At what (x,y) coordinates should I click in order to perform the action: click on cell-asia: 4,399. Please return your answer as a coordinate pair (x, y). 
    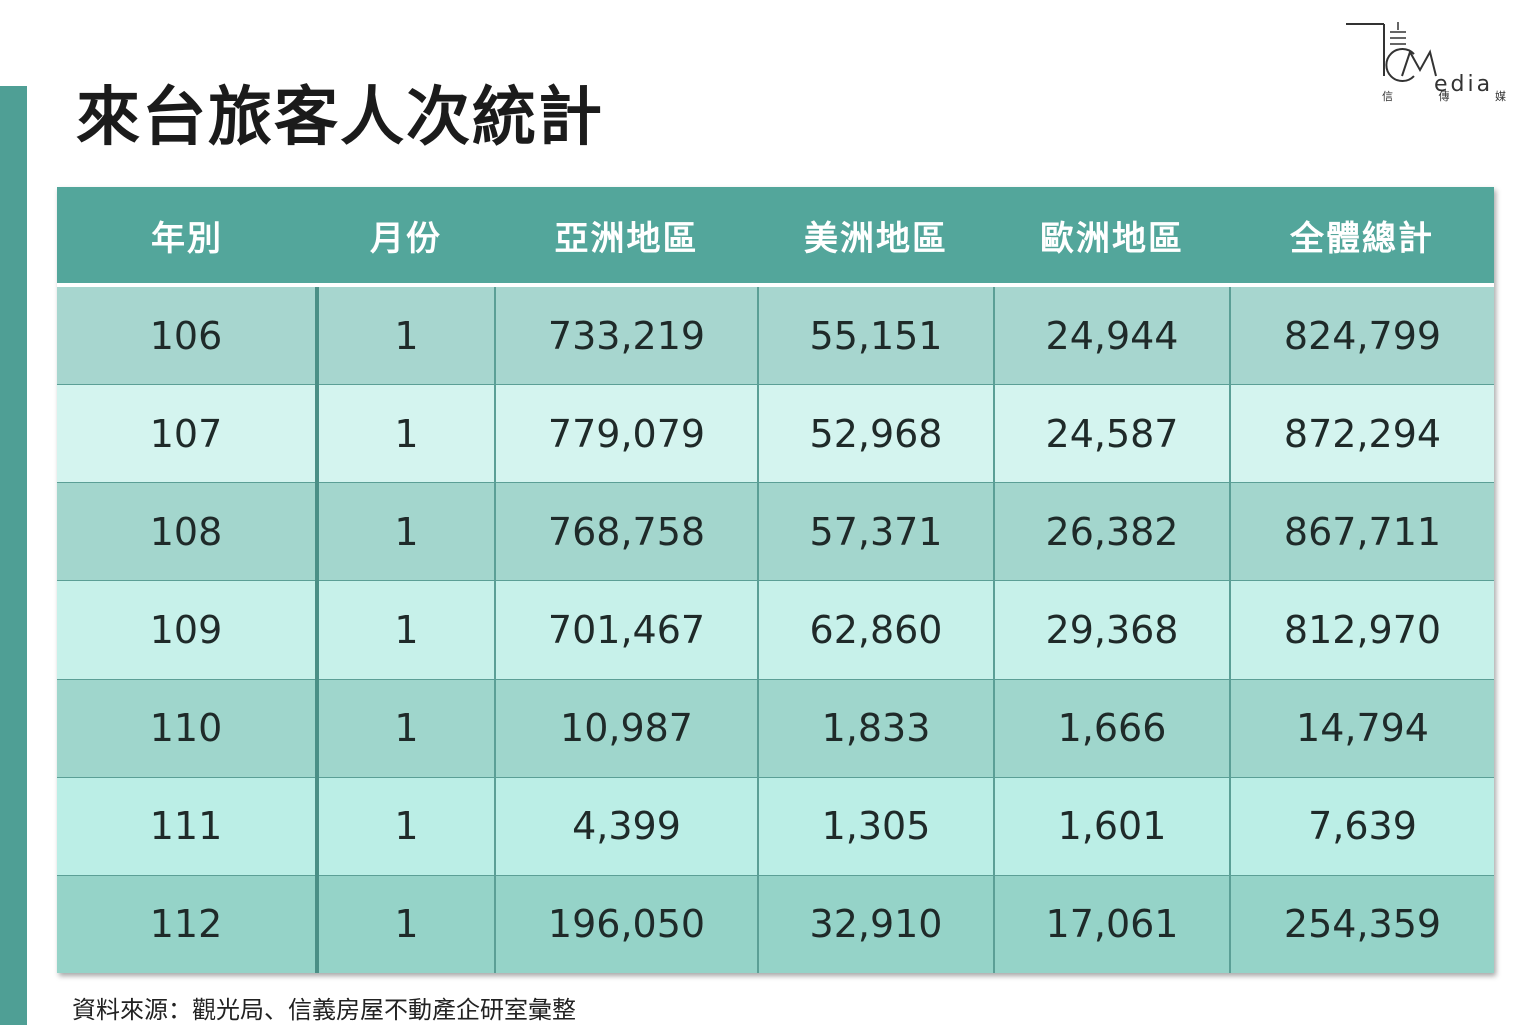
    Looking at the image, I should click on (626, 826).